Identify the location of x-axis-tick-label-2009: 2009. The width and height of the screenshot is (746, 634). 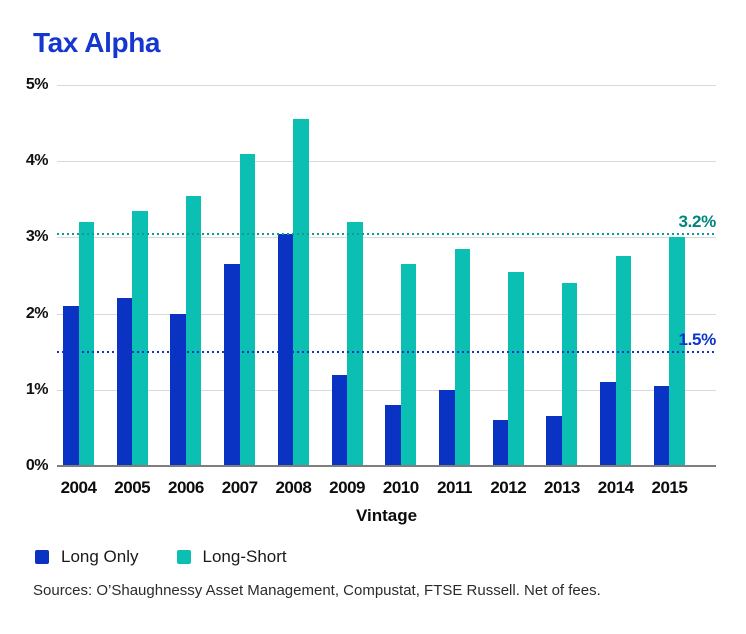
(347, 487).